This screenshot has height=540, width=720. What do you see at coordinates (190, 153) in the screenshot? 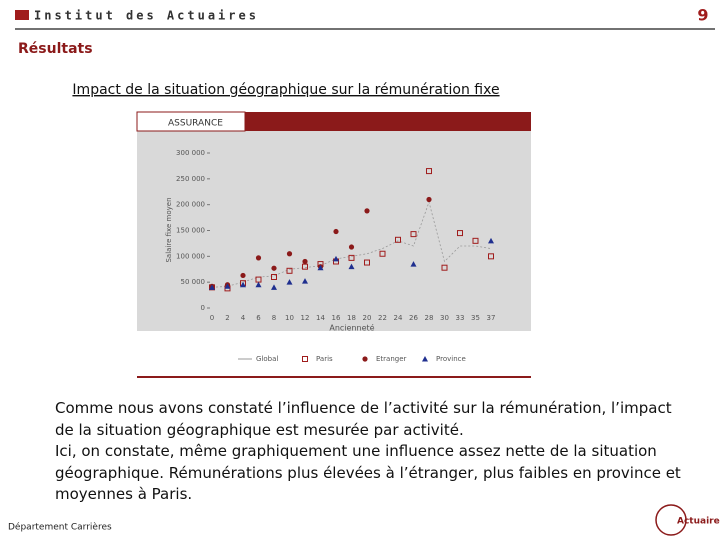
I see `y-tick-label: 300 000` at bounding box center [190, 153].